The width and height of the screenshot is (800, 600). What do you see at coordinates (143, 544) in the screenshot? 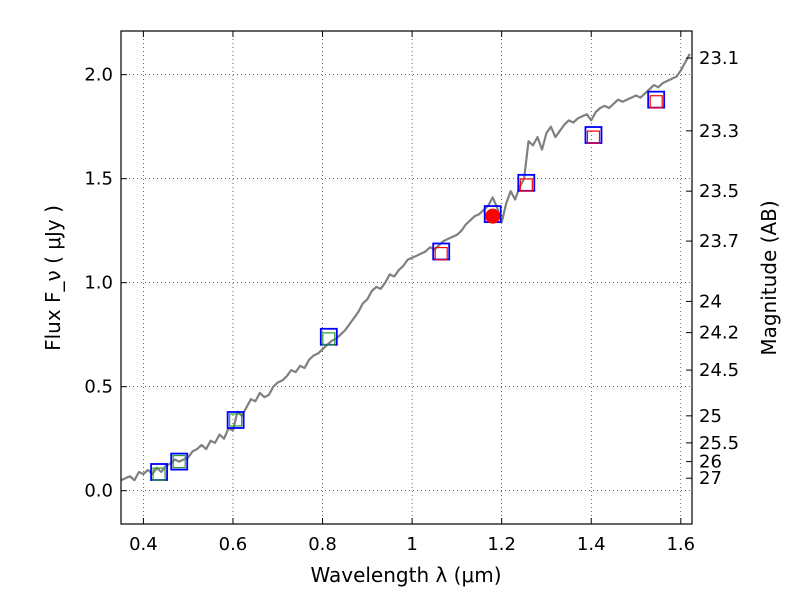
I see `x-tick-label: 0.4` at bounding box center [143, 544].